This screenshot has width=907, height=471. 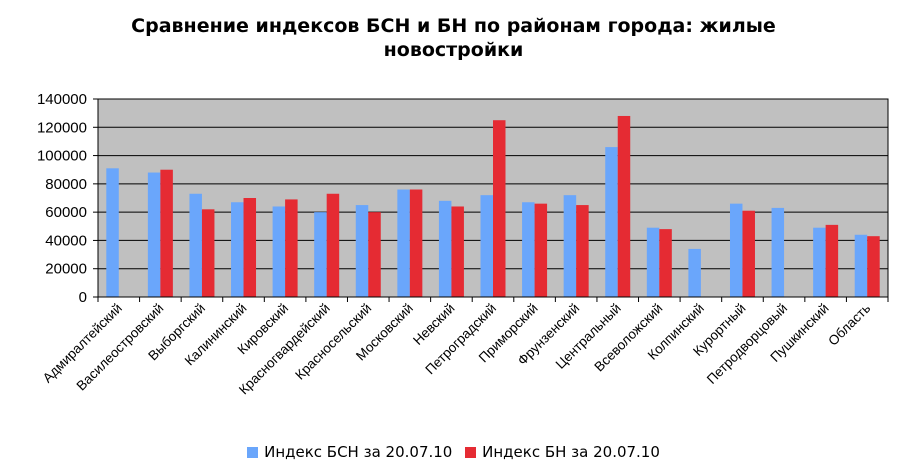 What do you see at coordinates (66, 184) in the screenshot?
I see `y-tick-label: 80000` at bounding box center [66, 184].